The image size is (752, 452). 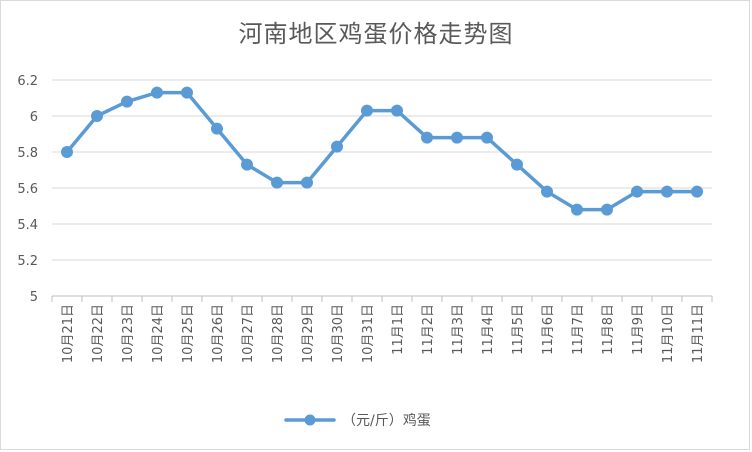 What do you see at coordinates (68, 333) in the screenshot?
I see `x-tick-label: 10月21日` at bounding box center [68, 333].